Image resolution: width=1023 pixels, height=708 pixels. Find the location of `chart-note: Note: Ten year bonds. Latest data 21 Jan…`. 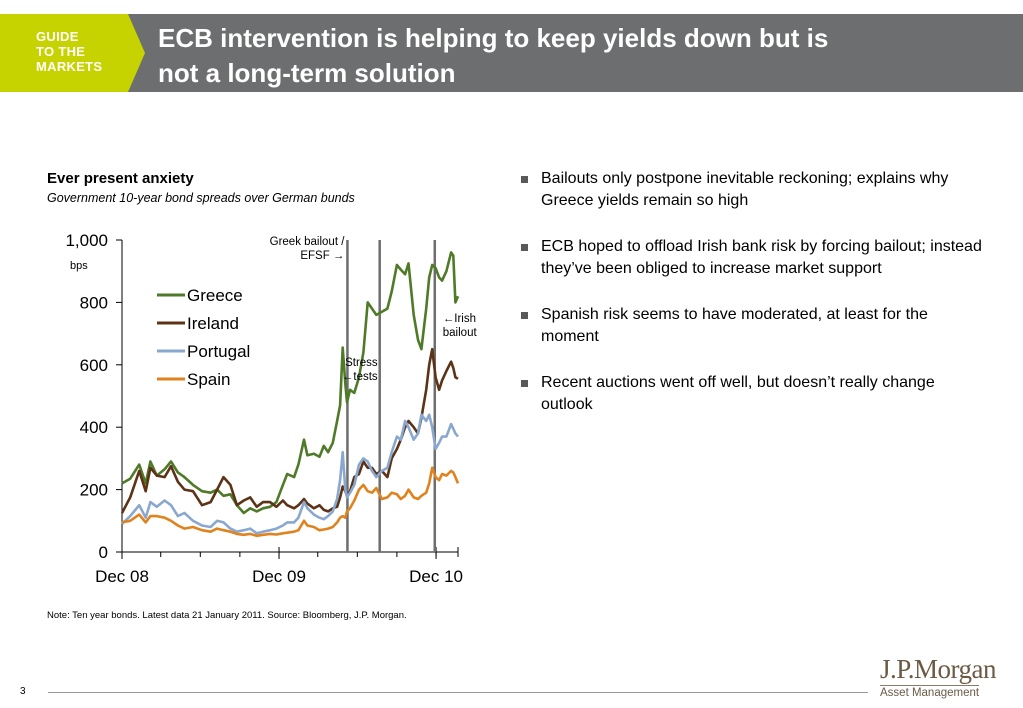

chart-note: Note: Ten year bonds. Latest data 21 Jan… is located at coordinates (227, 615).